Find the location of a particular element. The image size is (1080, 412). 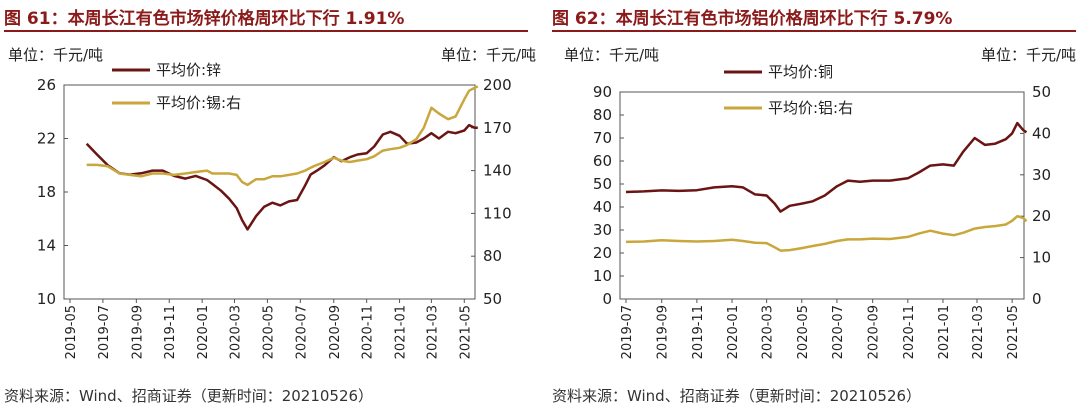

legend-label: 平均价:锌 is located at coordinates (188, 70).